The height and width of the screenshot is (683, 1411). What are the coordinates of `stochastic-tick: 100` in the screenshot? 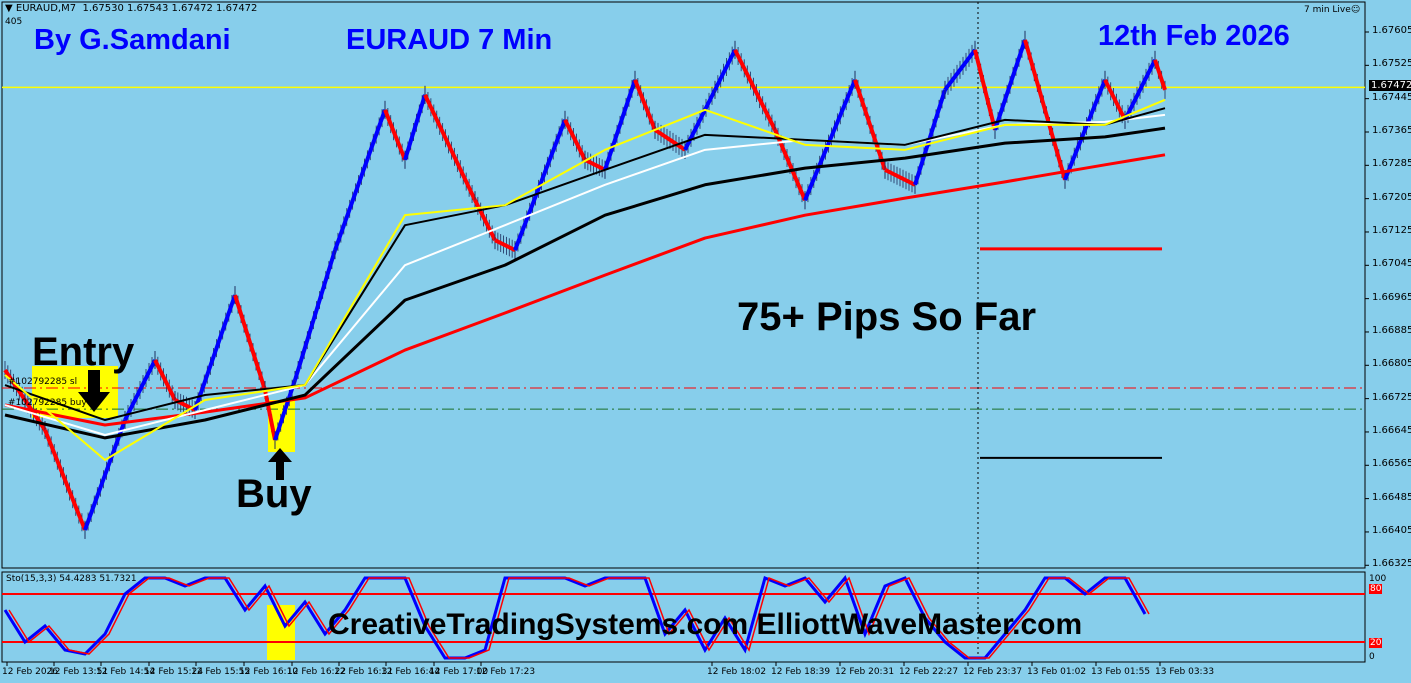 It's located at (1378, 579).